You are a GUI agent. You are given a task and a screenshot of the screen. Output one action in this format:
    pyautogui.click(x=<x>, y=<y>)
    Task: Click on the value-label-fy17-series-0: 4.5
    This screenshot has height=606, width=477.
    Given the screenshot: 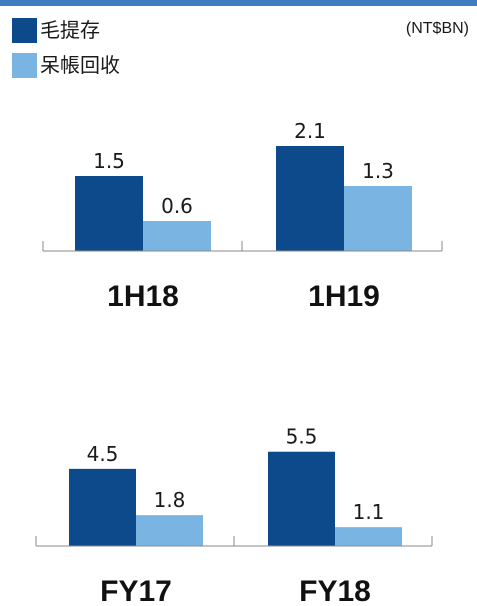 What is the action you would take?
    pyautogui.click(x=103, y=454)
    